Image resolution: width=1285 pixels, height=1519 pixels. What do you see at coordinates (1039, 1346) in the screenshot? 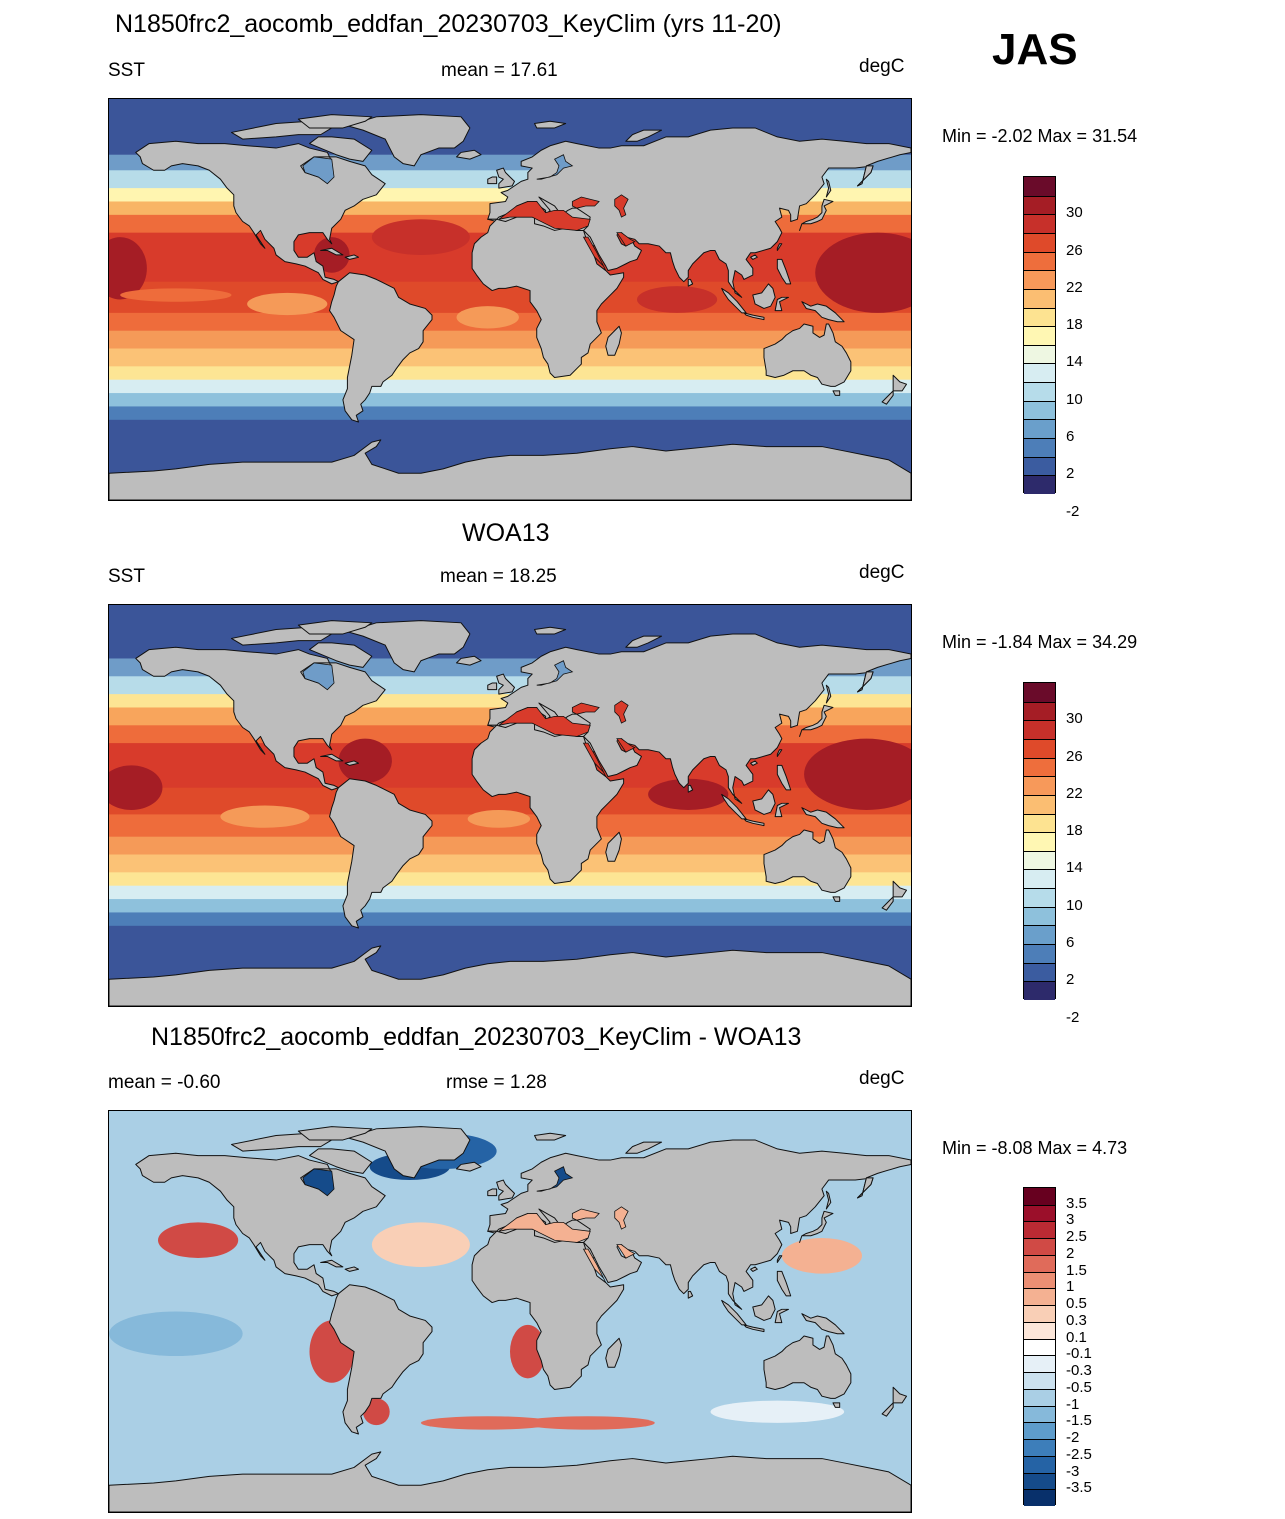
I see `panel3-colorbar` at bounding box center [1039, 1346].